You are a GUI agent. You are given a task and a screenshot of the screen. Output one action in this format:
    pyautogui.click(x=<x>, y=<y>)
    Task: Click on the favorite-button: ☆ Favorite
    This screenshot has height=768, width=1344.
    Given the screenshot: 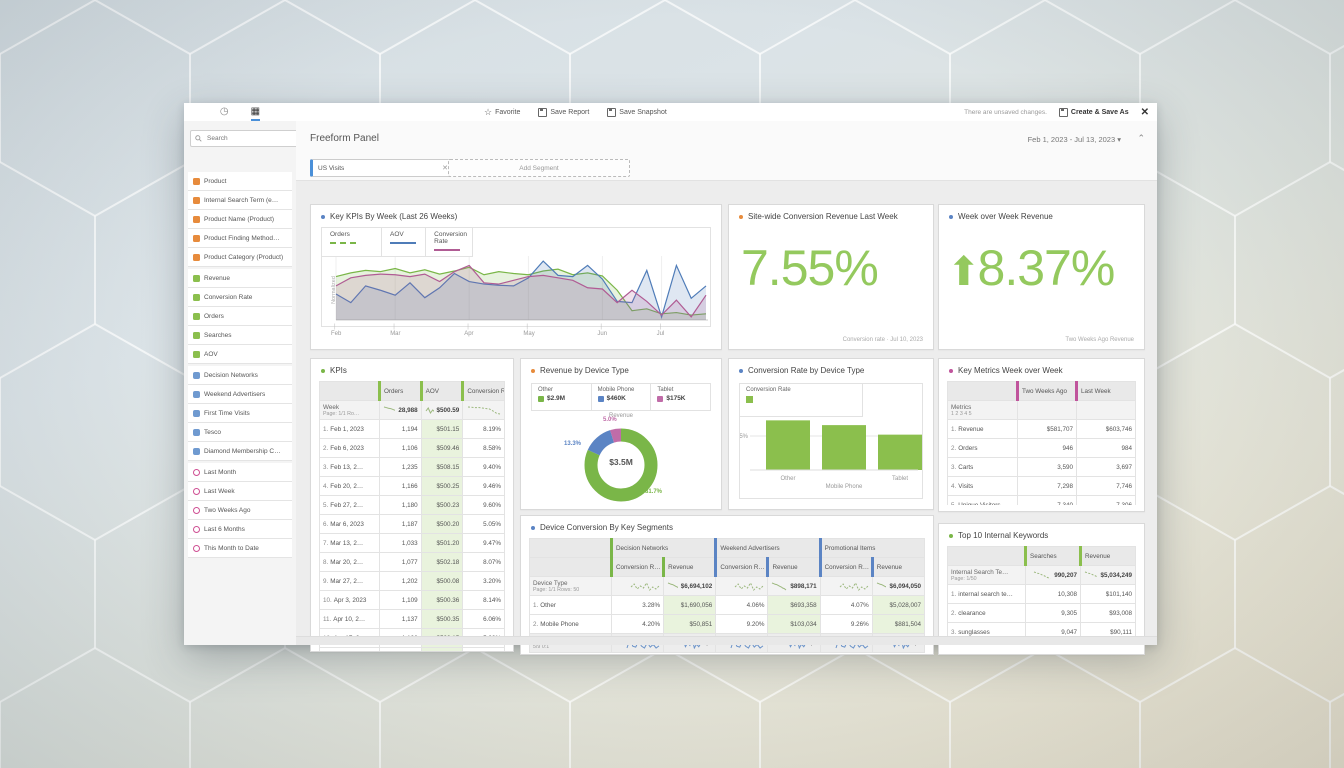 What is the action you would take?
    pyautogui.click(x=502, y=111)
    